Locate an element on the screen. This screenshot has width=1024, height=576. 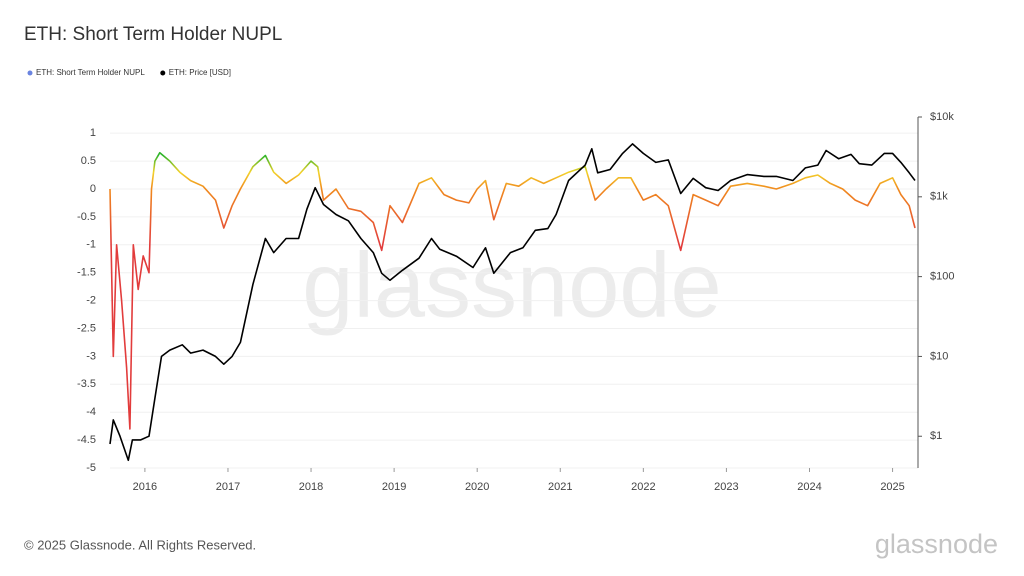
y-tick-label: -1 is located at coordinates (91, 245).